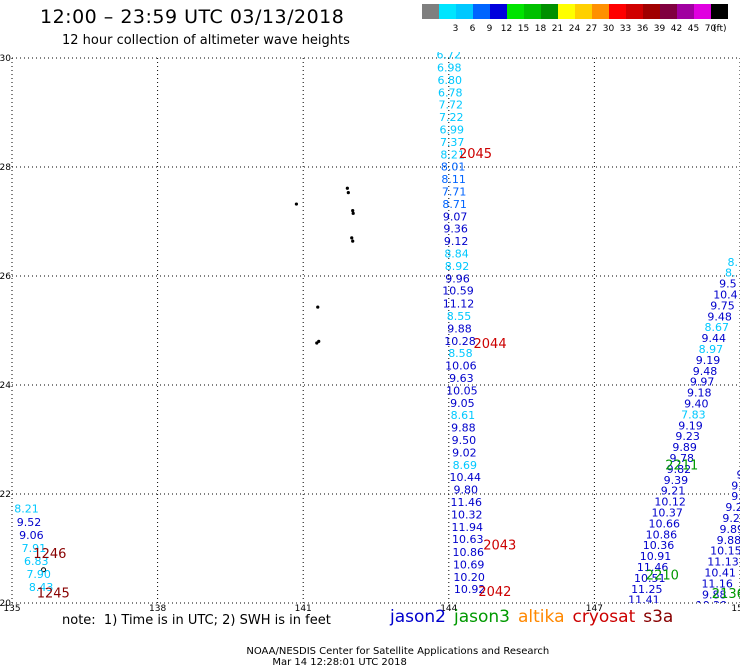 This screenshot has width=740, height=668. I want to click on wave-height-label: 9.63, so click(461, 378).